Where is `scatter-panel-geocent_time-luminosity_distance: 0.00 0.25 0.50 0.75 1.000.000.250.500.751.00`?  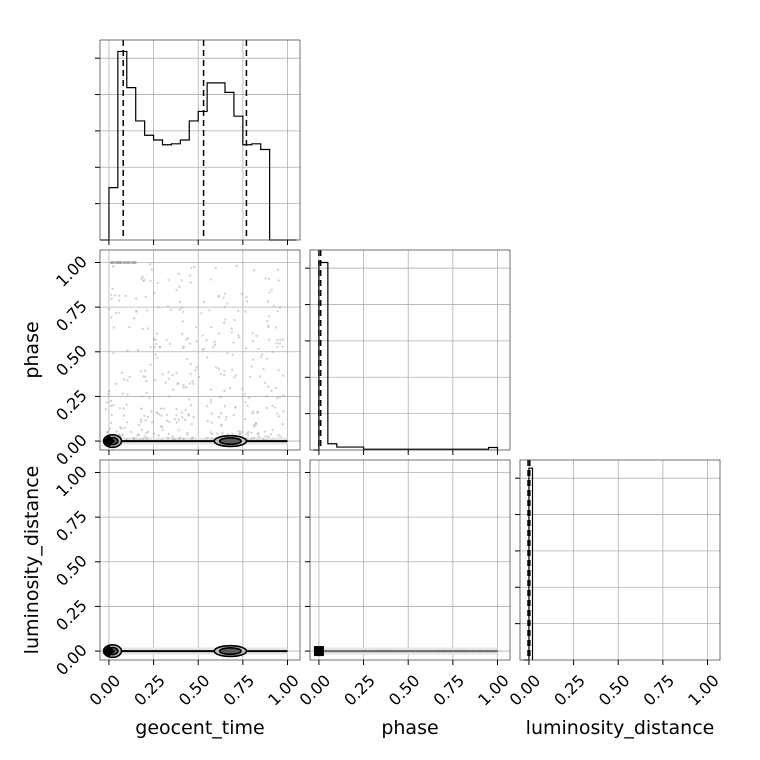
scatter-panel-geocent_time-luminosity_distance: 0.00 0.25 0.50 0.75 1.000.000.250.500.751.00 is located at coordinates (177, 584).